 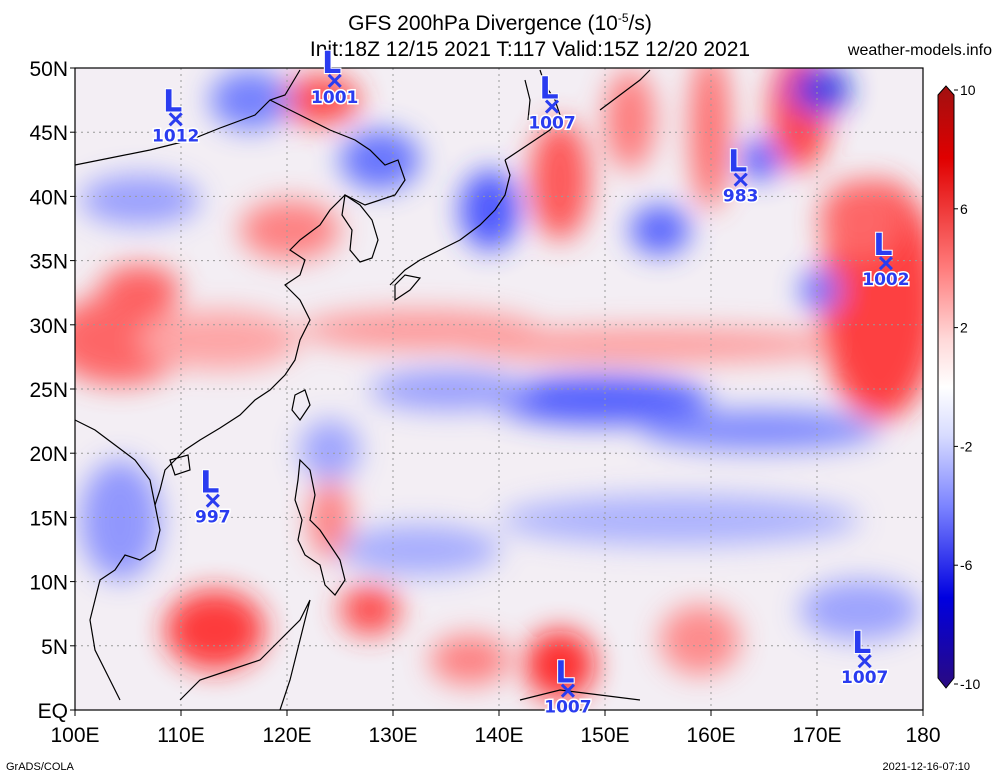 I want to click on lat-tick-label: 30N, so click(x=48, y=326).